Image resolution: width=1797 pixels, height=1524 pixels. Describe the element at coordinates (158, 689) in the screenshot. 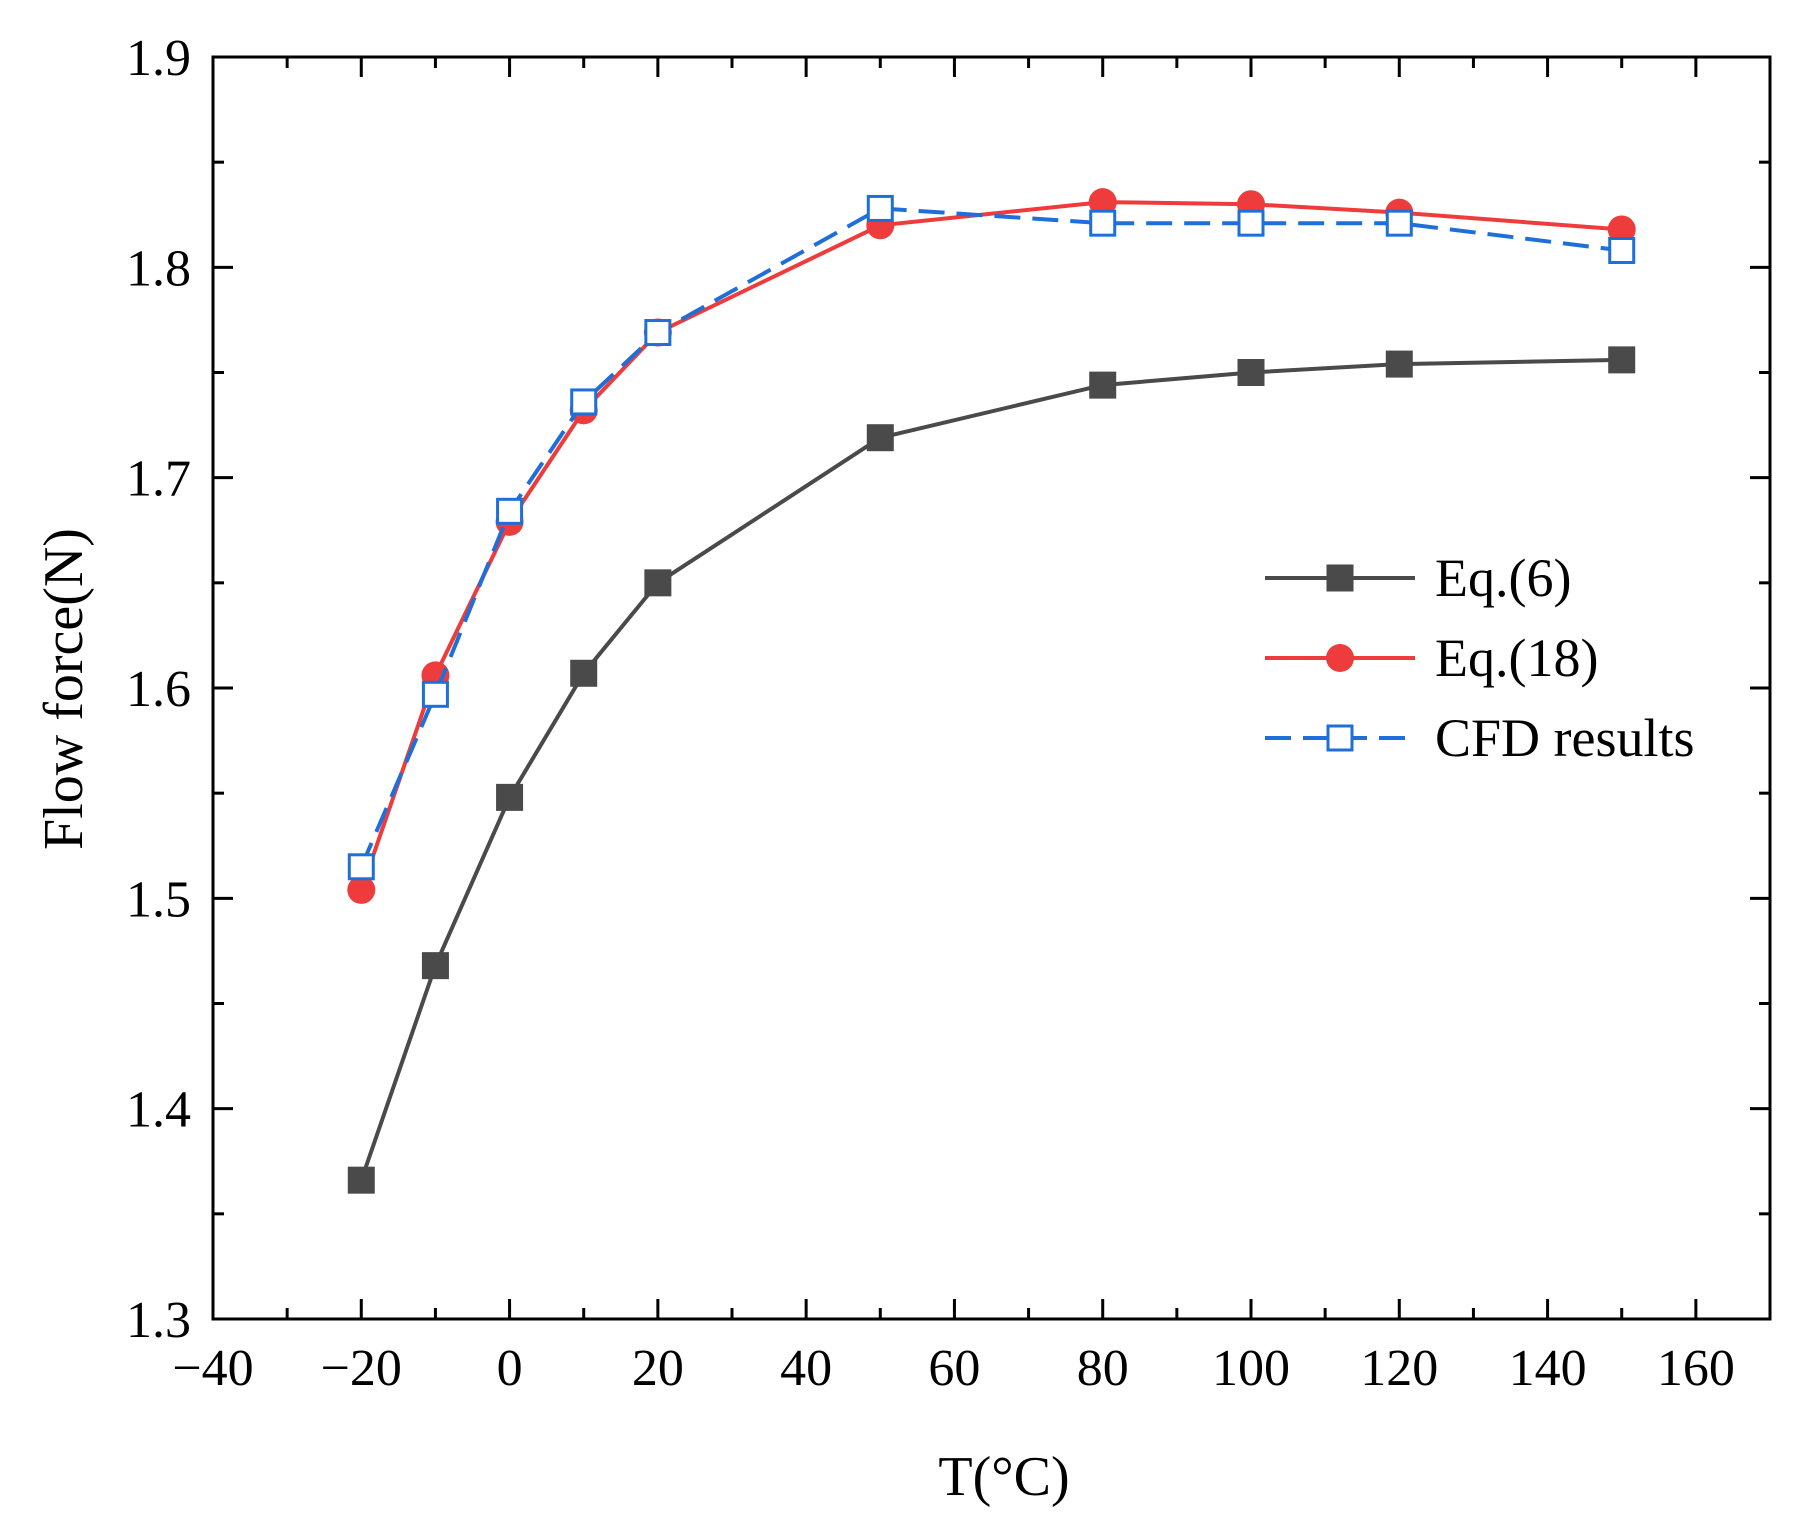

I see `y-tick-label: 1.6` at that location.